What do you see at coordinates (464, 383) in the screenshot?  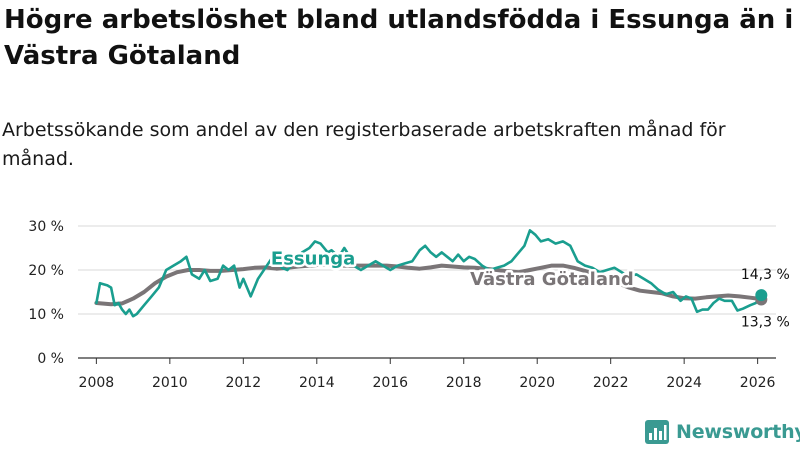 I see `x-tick-label: 2018` at bounding box center [464, 383].